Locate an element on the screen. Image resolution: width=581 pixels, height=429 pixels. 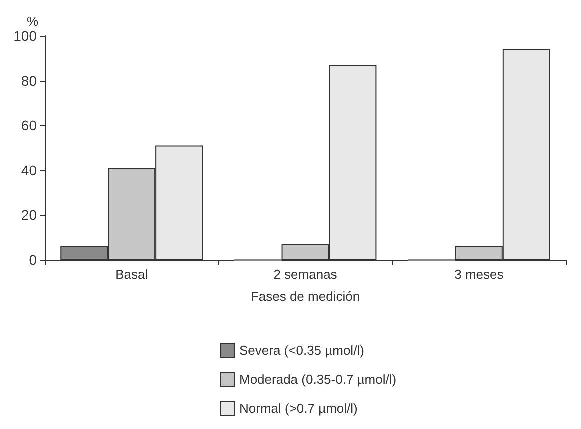
y-tick-label: 20 is located at coordinates (29, 215).